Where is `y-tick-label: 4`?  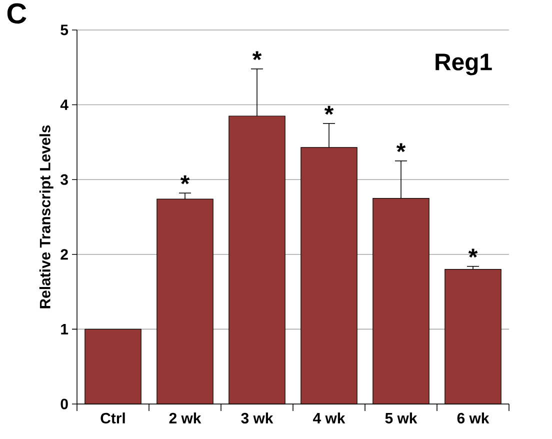 y-tick-label: 4 is located at coordinates (64, 105).